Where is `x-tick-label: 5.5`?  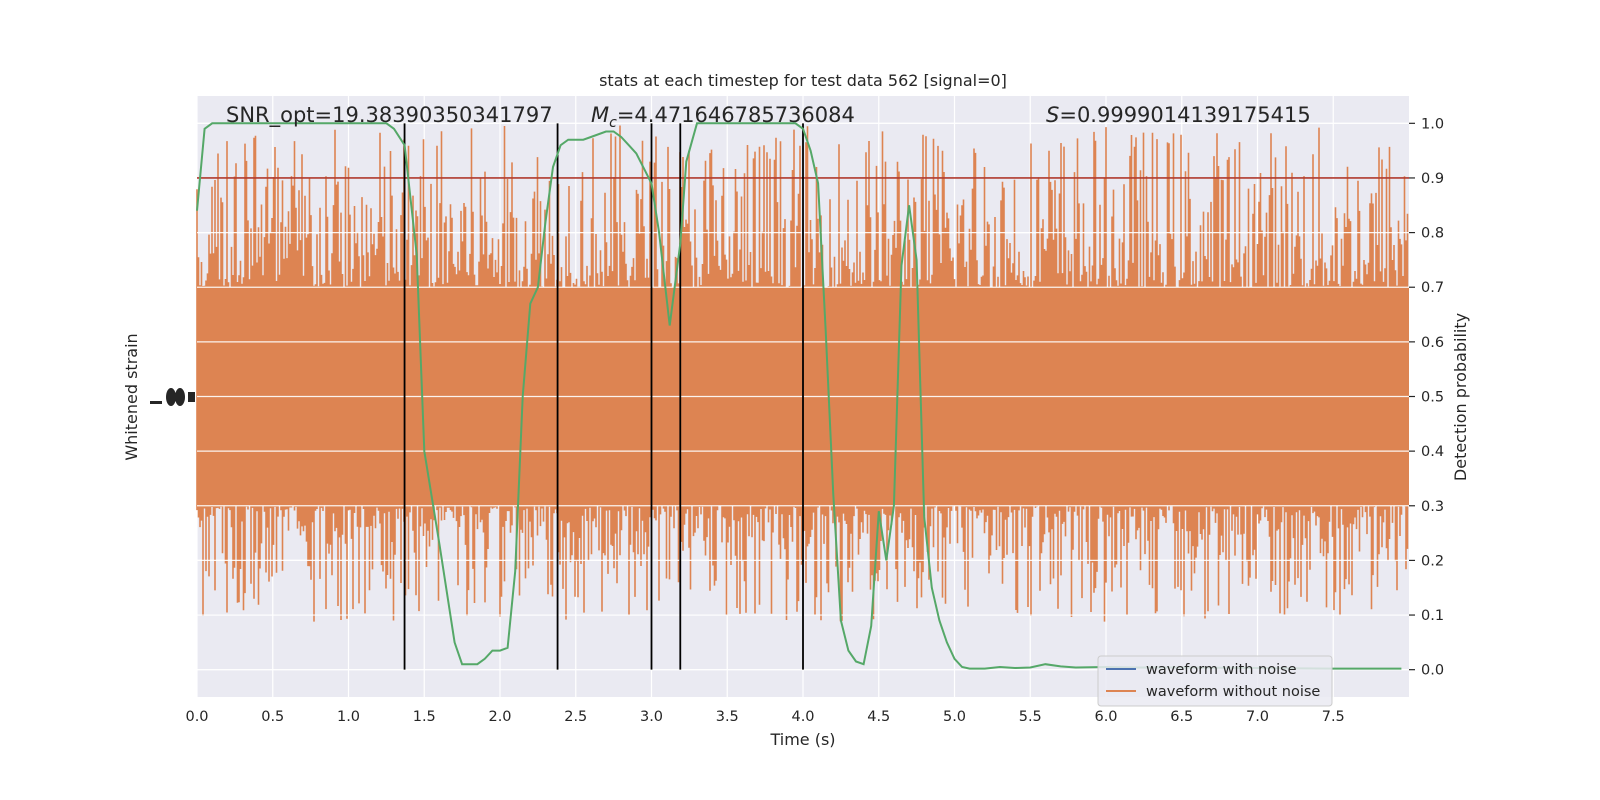 x-tick-label: 5.5 is located at coordinates (1030, 717).